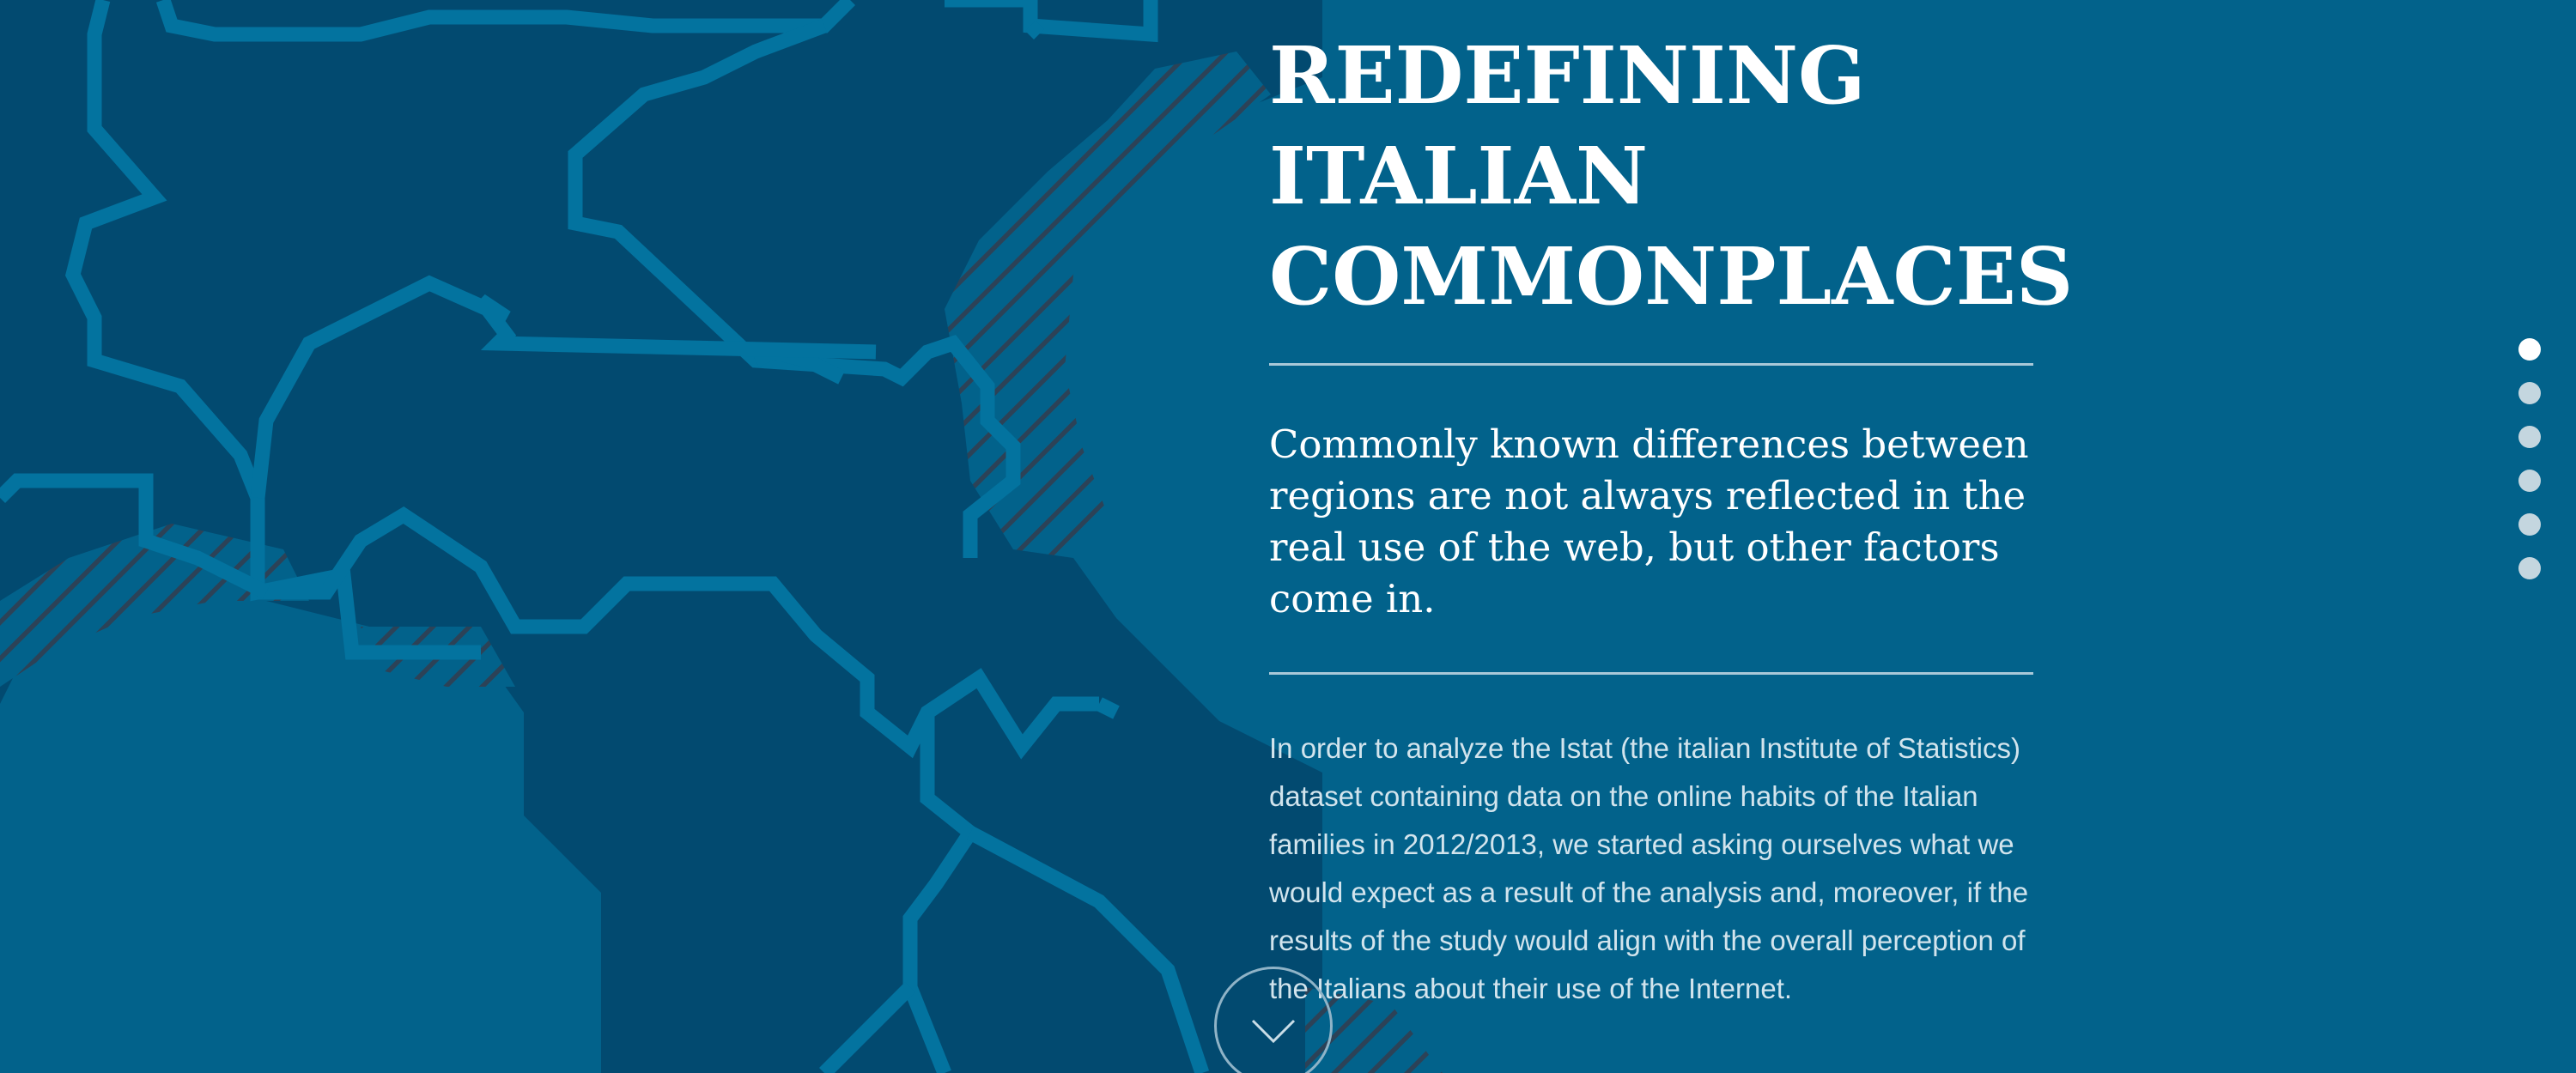  Describe the element at coordinates (1108, 305) in the screenshot. I see `map-hatch-adriatic` at that location.